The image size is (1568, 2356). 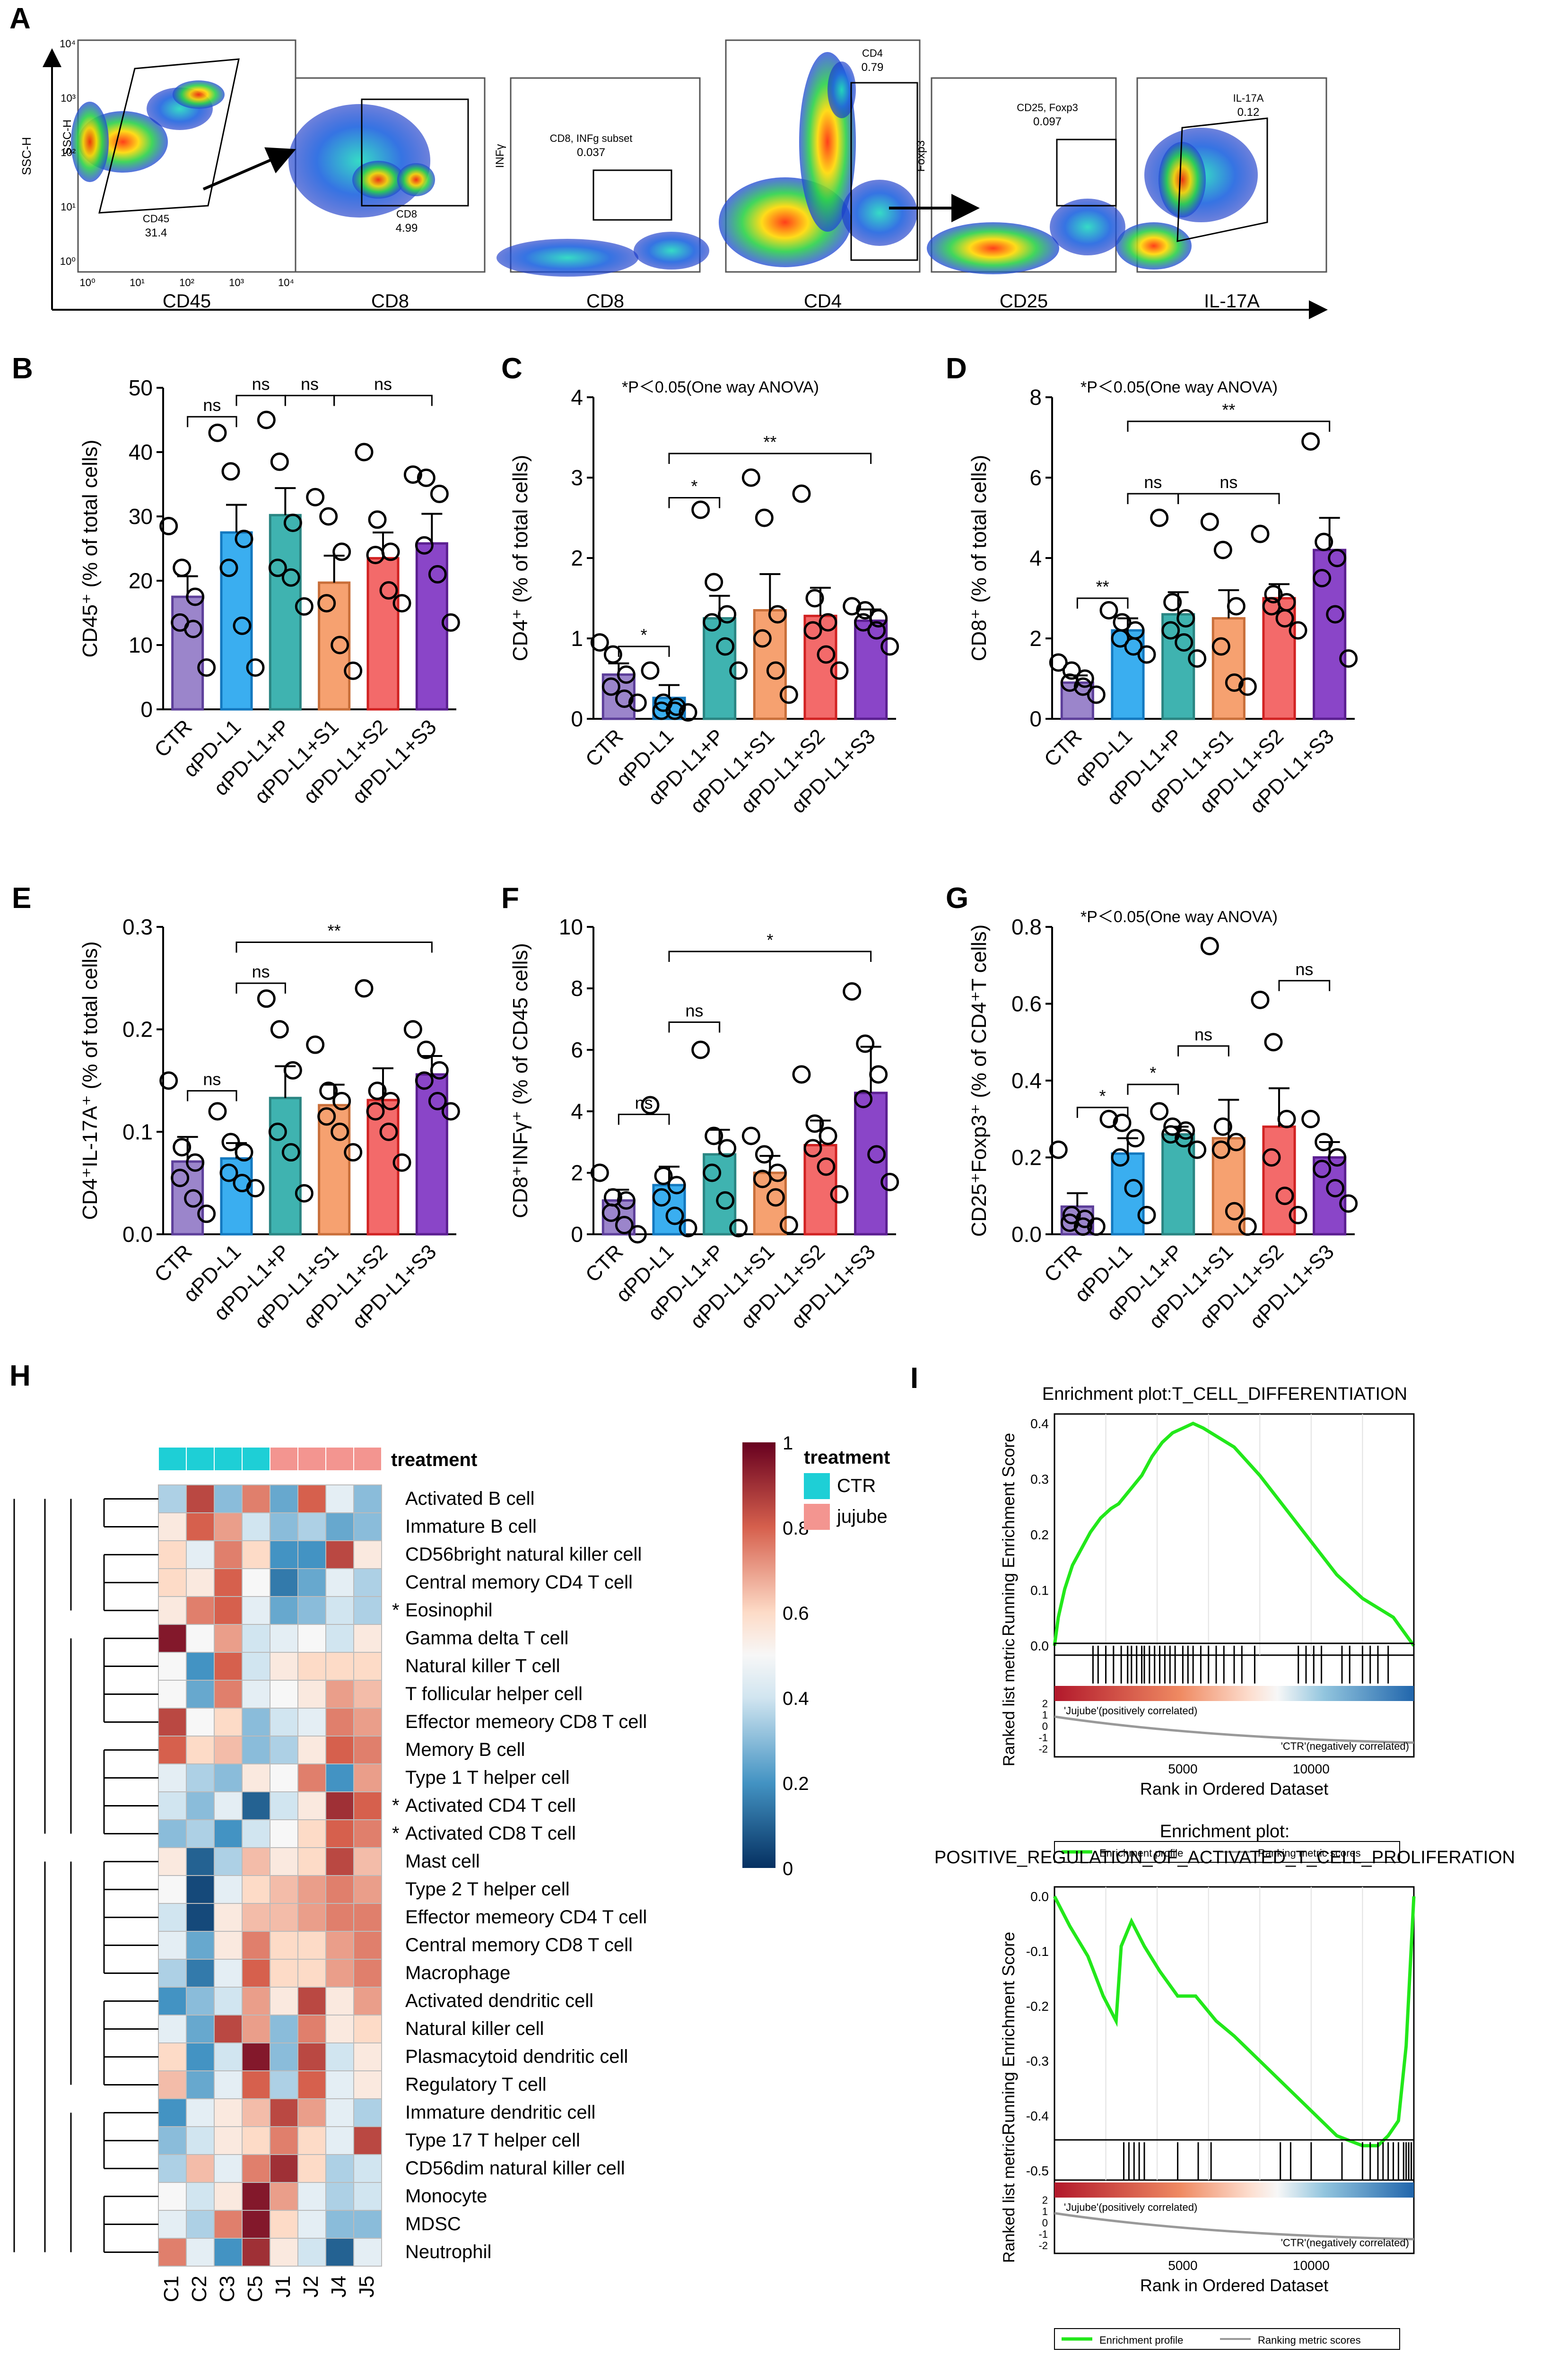 What do you see at coordinates (407, 228) in the screenshot?
I see `gate-value: 4.99` at bounding box center [407, 228].